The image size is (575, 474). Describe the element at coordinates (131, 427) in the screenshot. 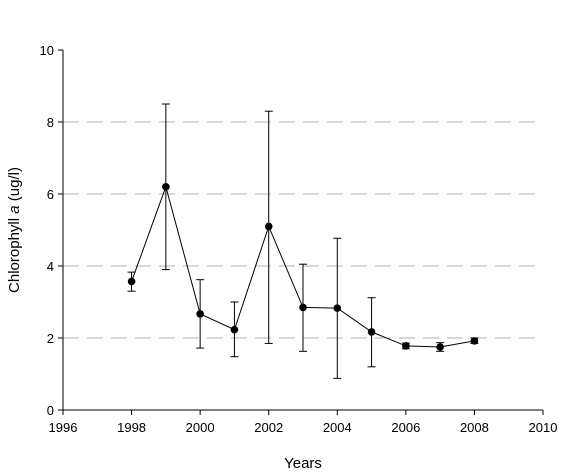

I see `x-tick-label: 1998` at that location.